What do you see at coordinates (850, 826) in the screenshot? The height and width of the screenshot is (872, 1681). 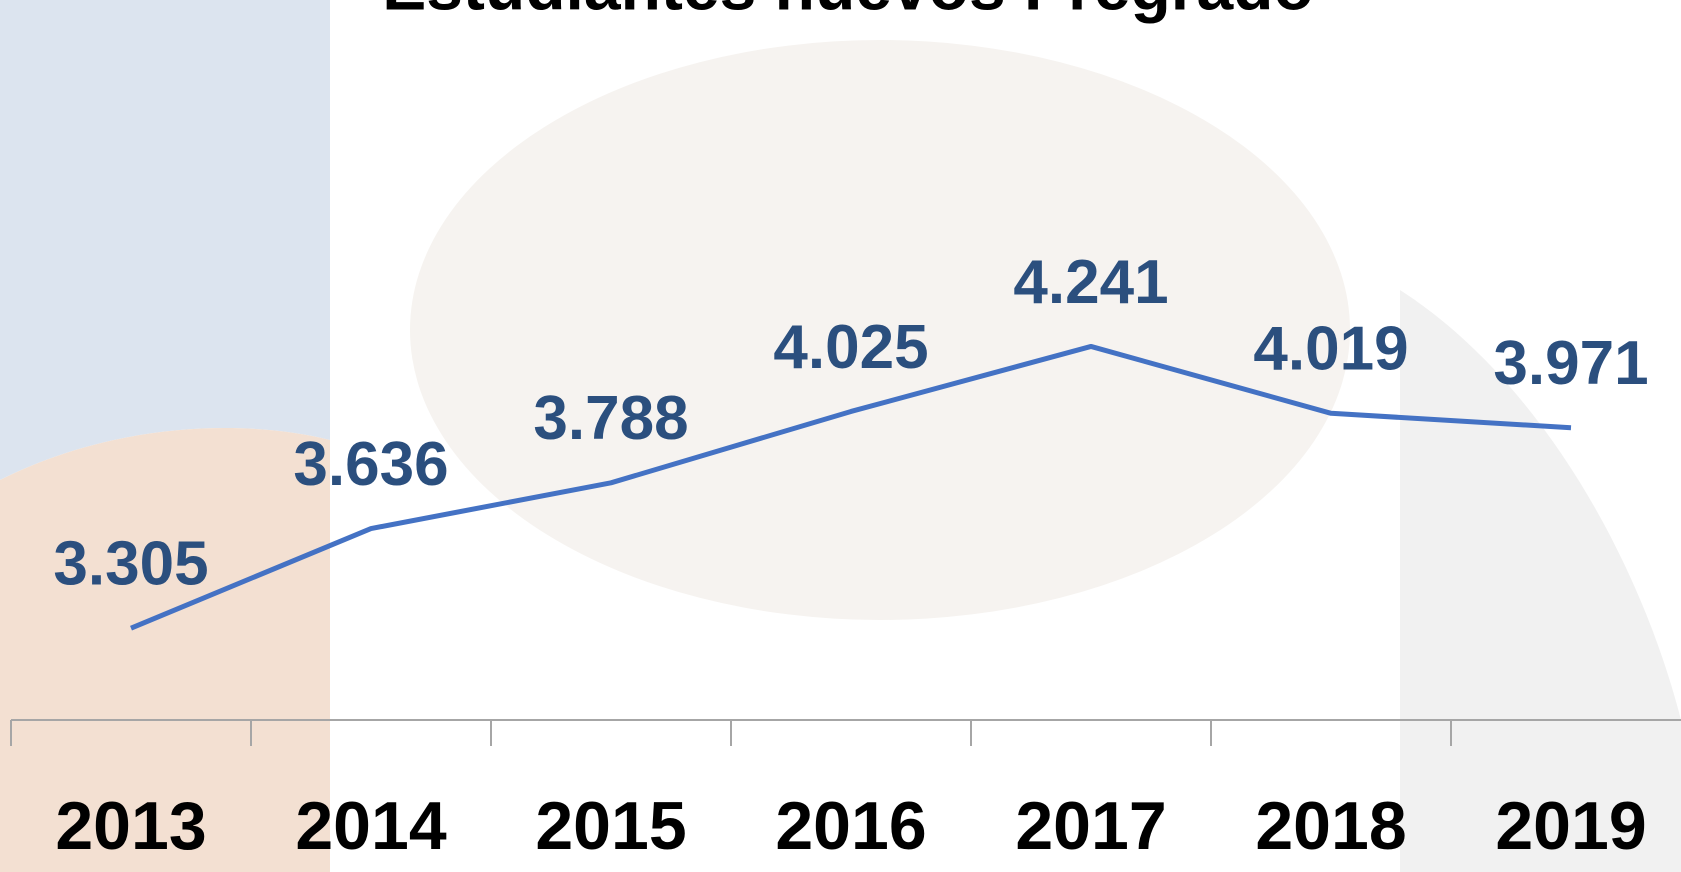 I see `x-tick-label: 2016` at bounding box center [850, 826].